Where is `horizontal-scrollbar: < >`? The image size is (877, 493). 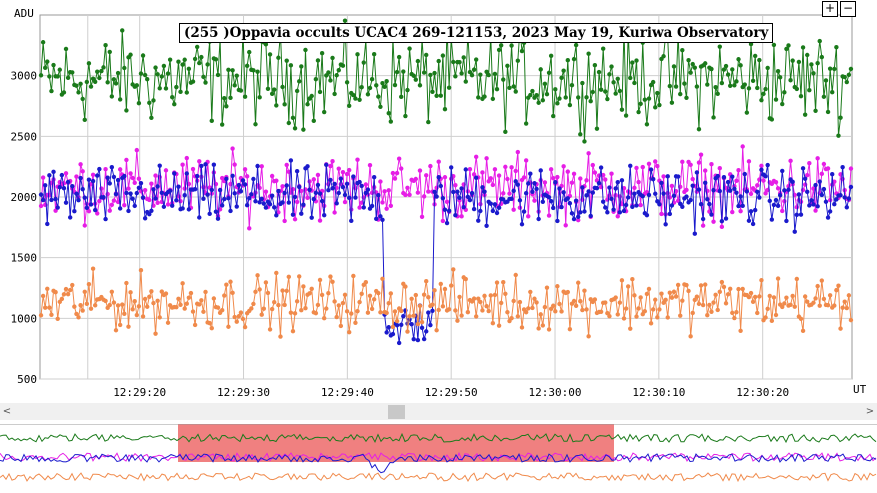
horizontal-scrollbar: < > is located at coordinates (438, 411).